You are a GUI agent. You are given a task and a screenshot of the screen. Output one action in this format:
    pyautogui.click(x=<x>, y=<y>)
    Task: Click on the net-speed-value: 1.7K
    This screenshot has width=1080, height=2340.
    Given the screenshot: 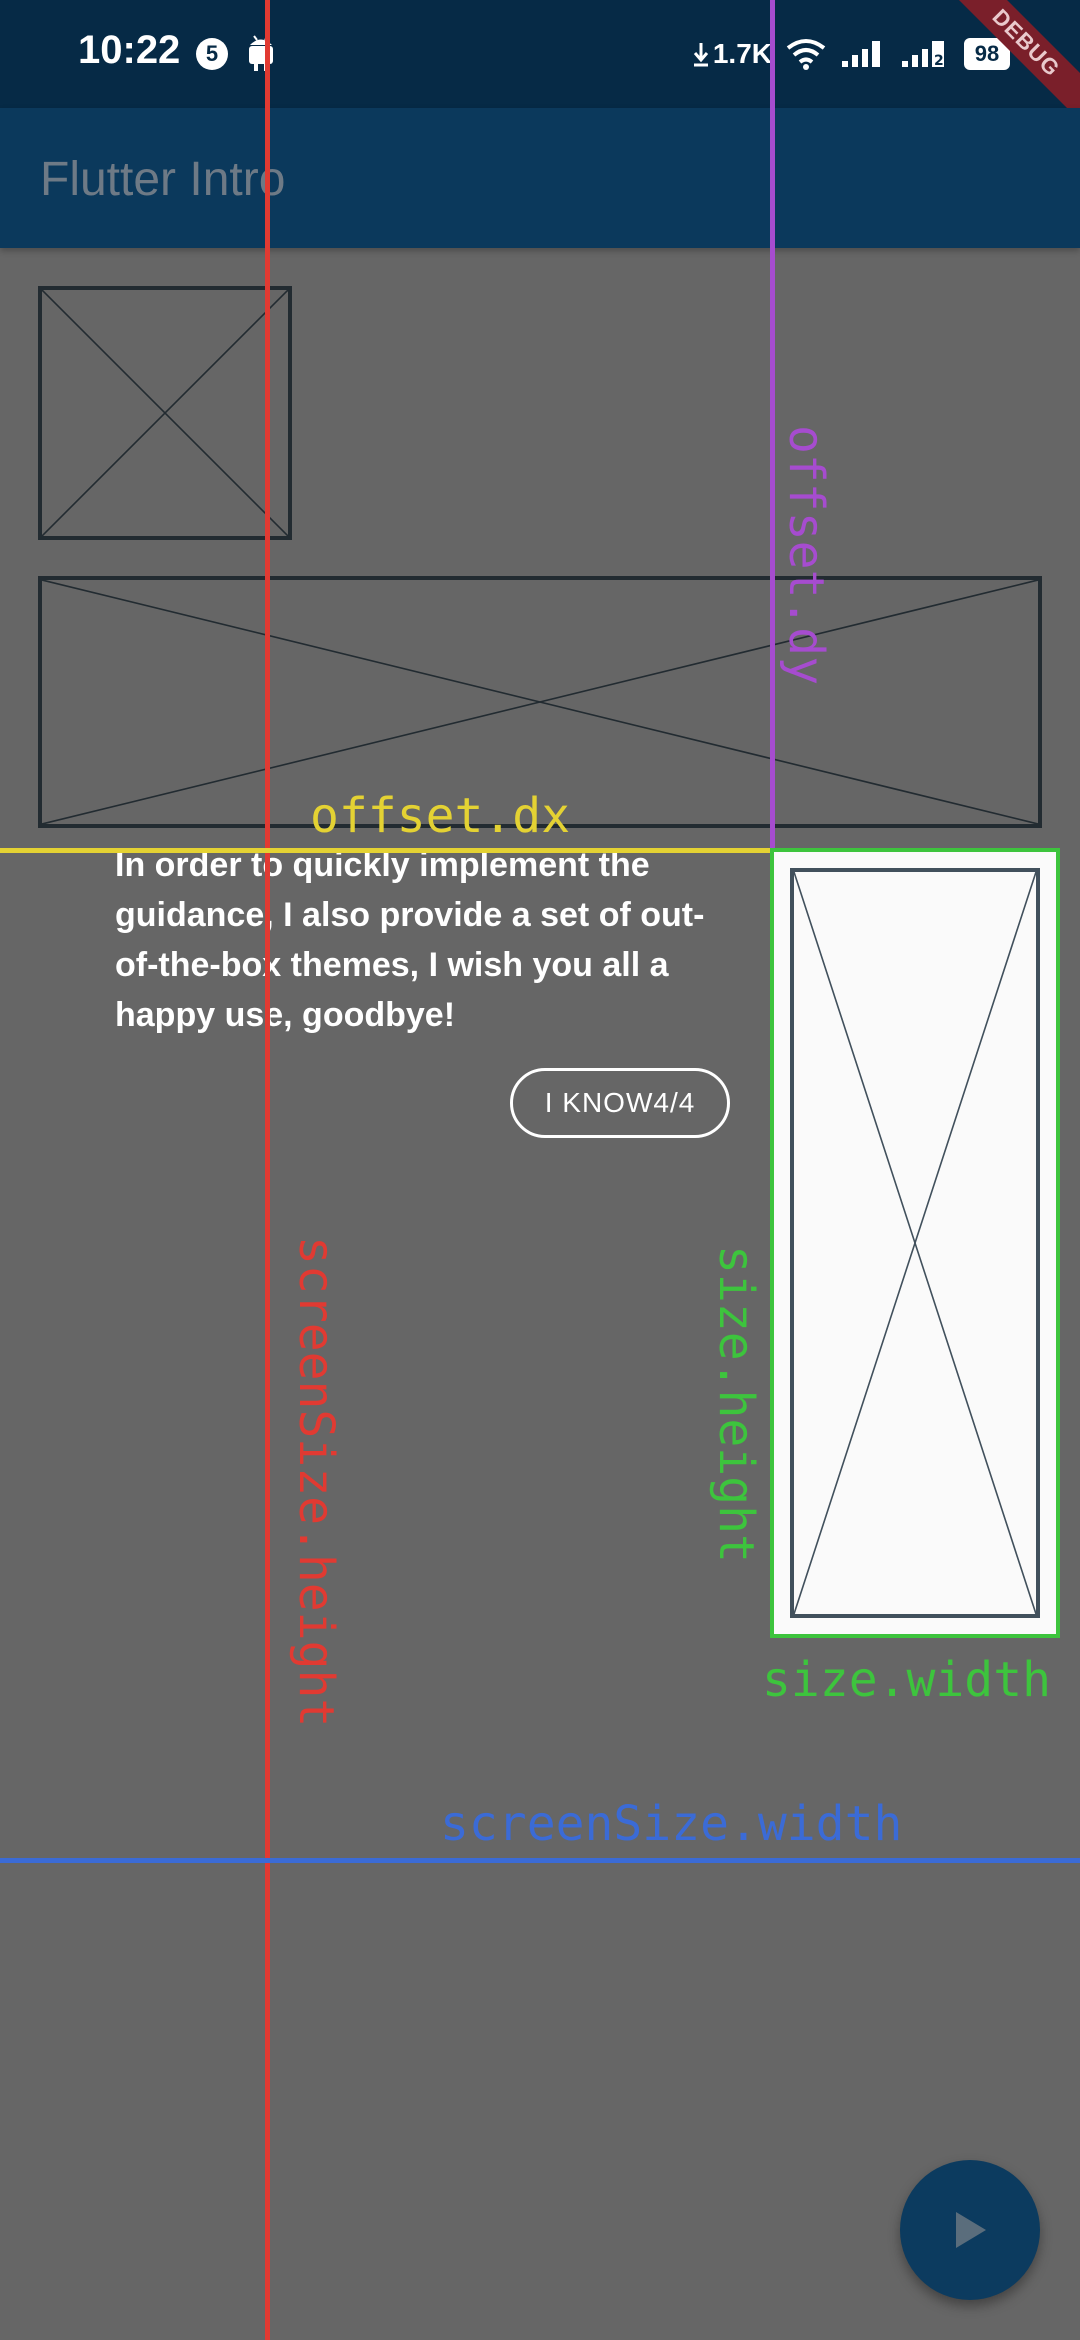 What is the action you would take?
    pyautogui.click(x=742, y=53)
    